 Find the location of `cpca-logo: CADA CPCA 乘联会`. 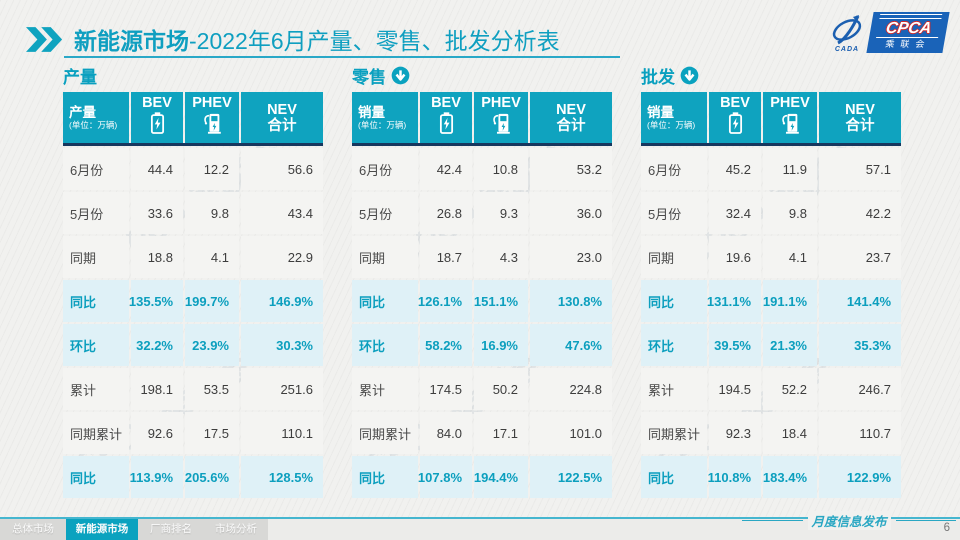

cpca-logo: CADA CPCA 乘联会 is located at coordinates (889, 32).